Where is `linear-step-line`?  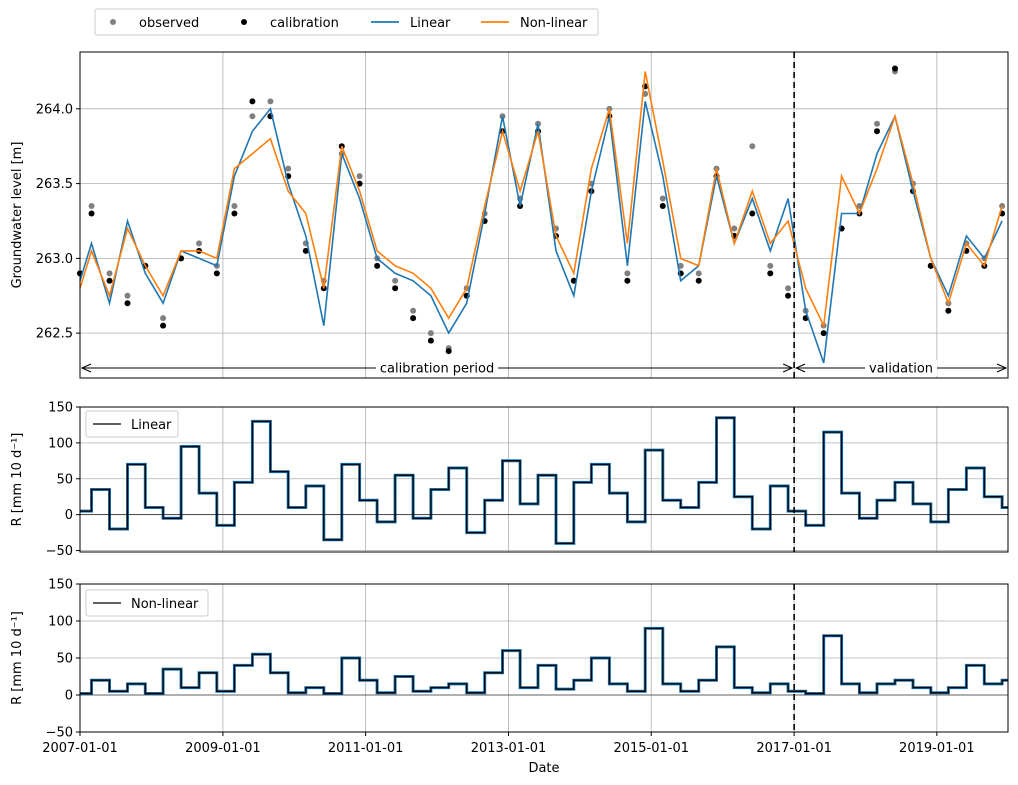 linear-step-line is located at coordinates (544, 481).